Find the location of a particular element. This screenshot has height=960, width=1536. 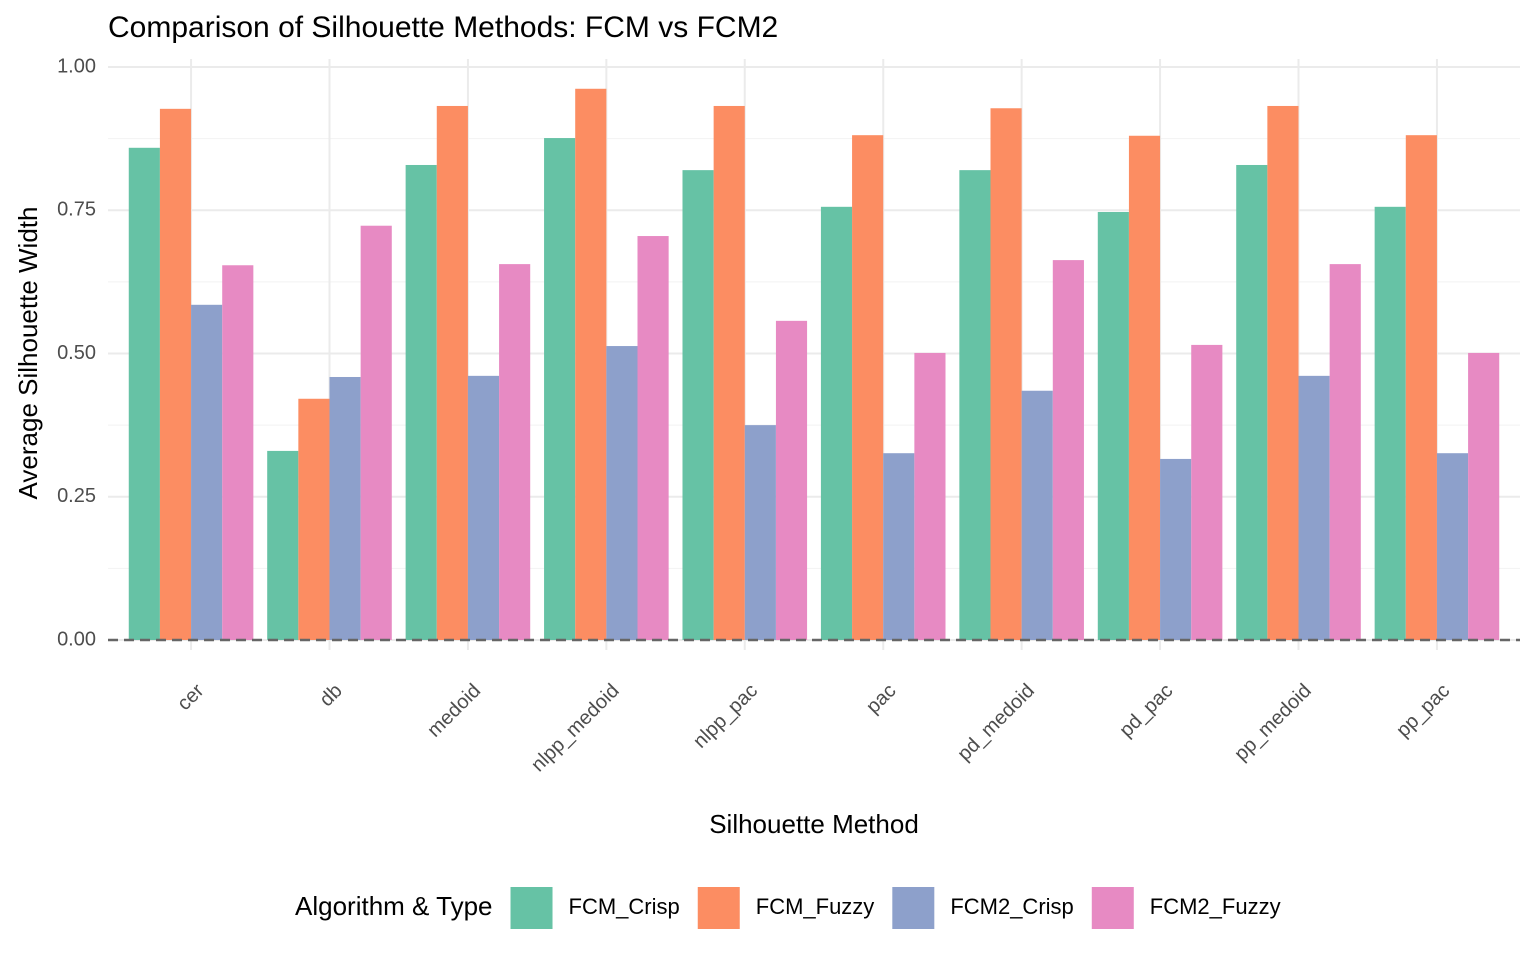

y-tick-label: 0.75 is located at coordinates (76, 210).